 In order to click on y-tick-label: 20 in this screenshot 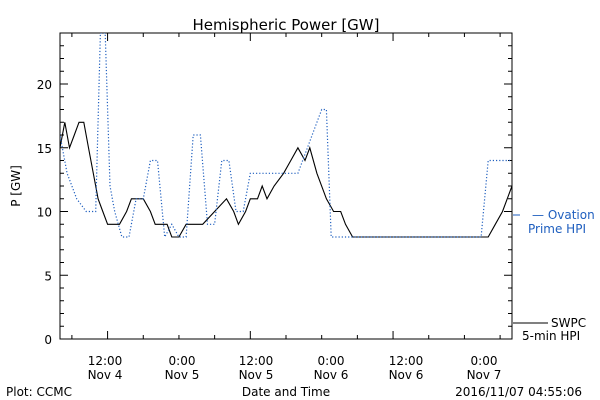, I will do `click(44, 85)`.